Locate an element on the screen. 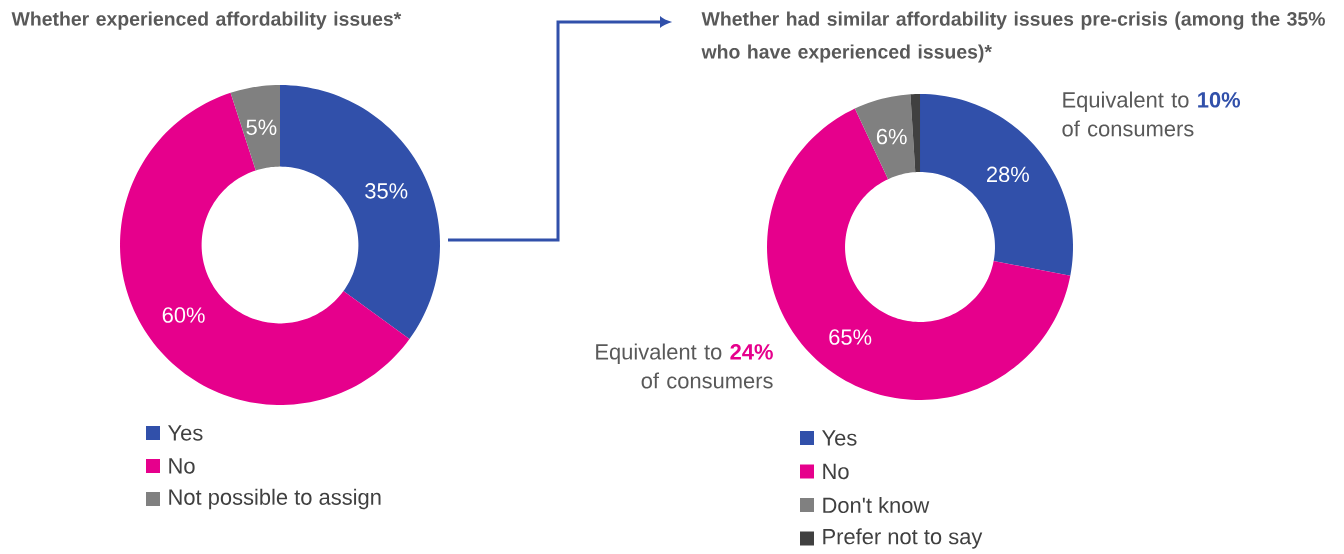  chart-title: Whether had similar affordability issues pre-crisis (among the 35% who have experienced issues)* is located at coordinates (1013, 37).